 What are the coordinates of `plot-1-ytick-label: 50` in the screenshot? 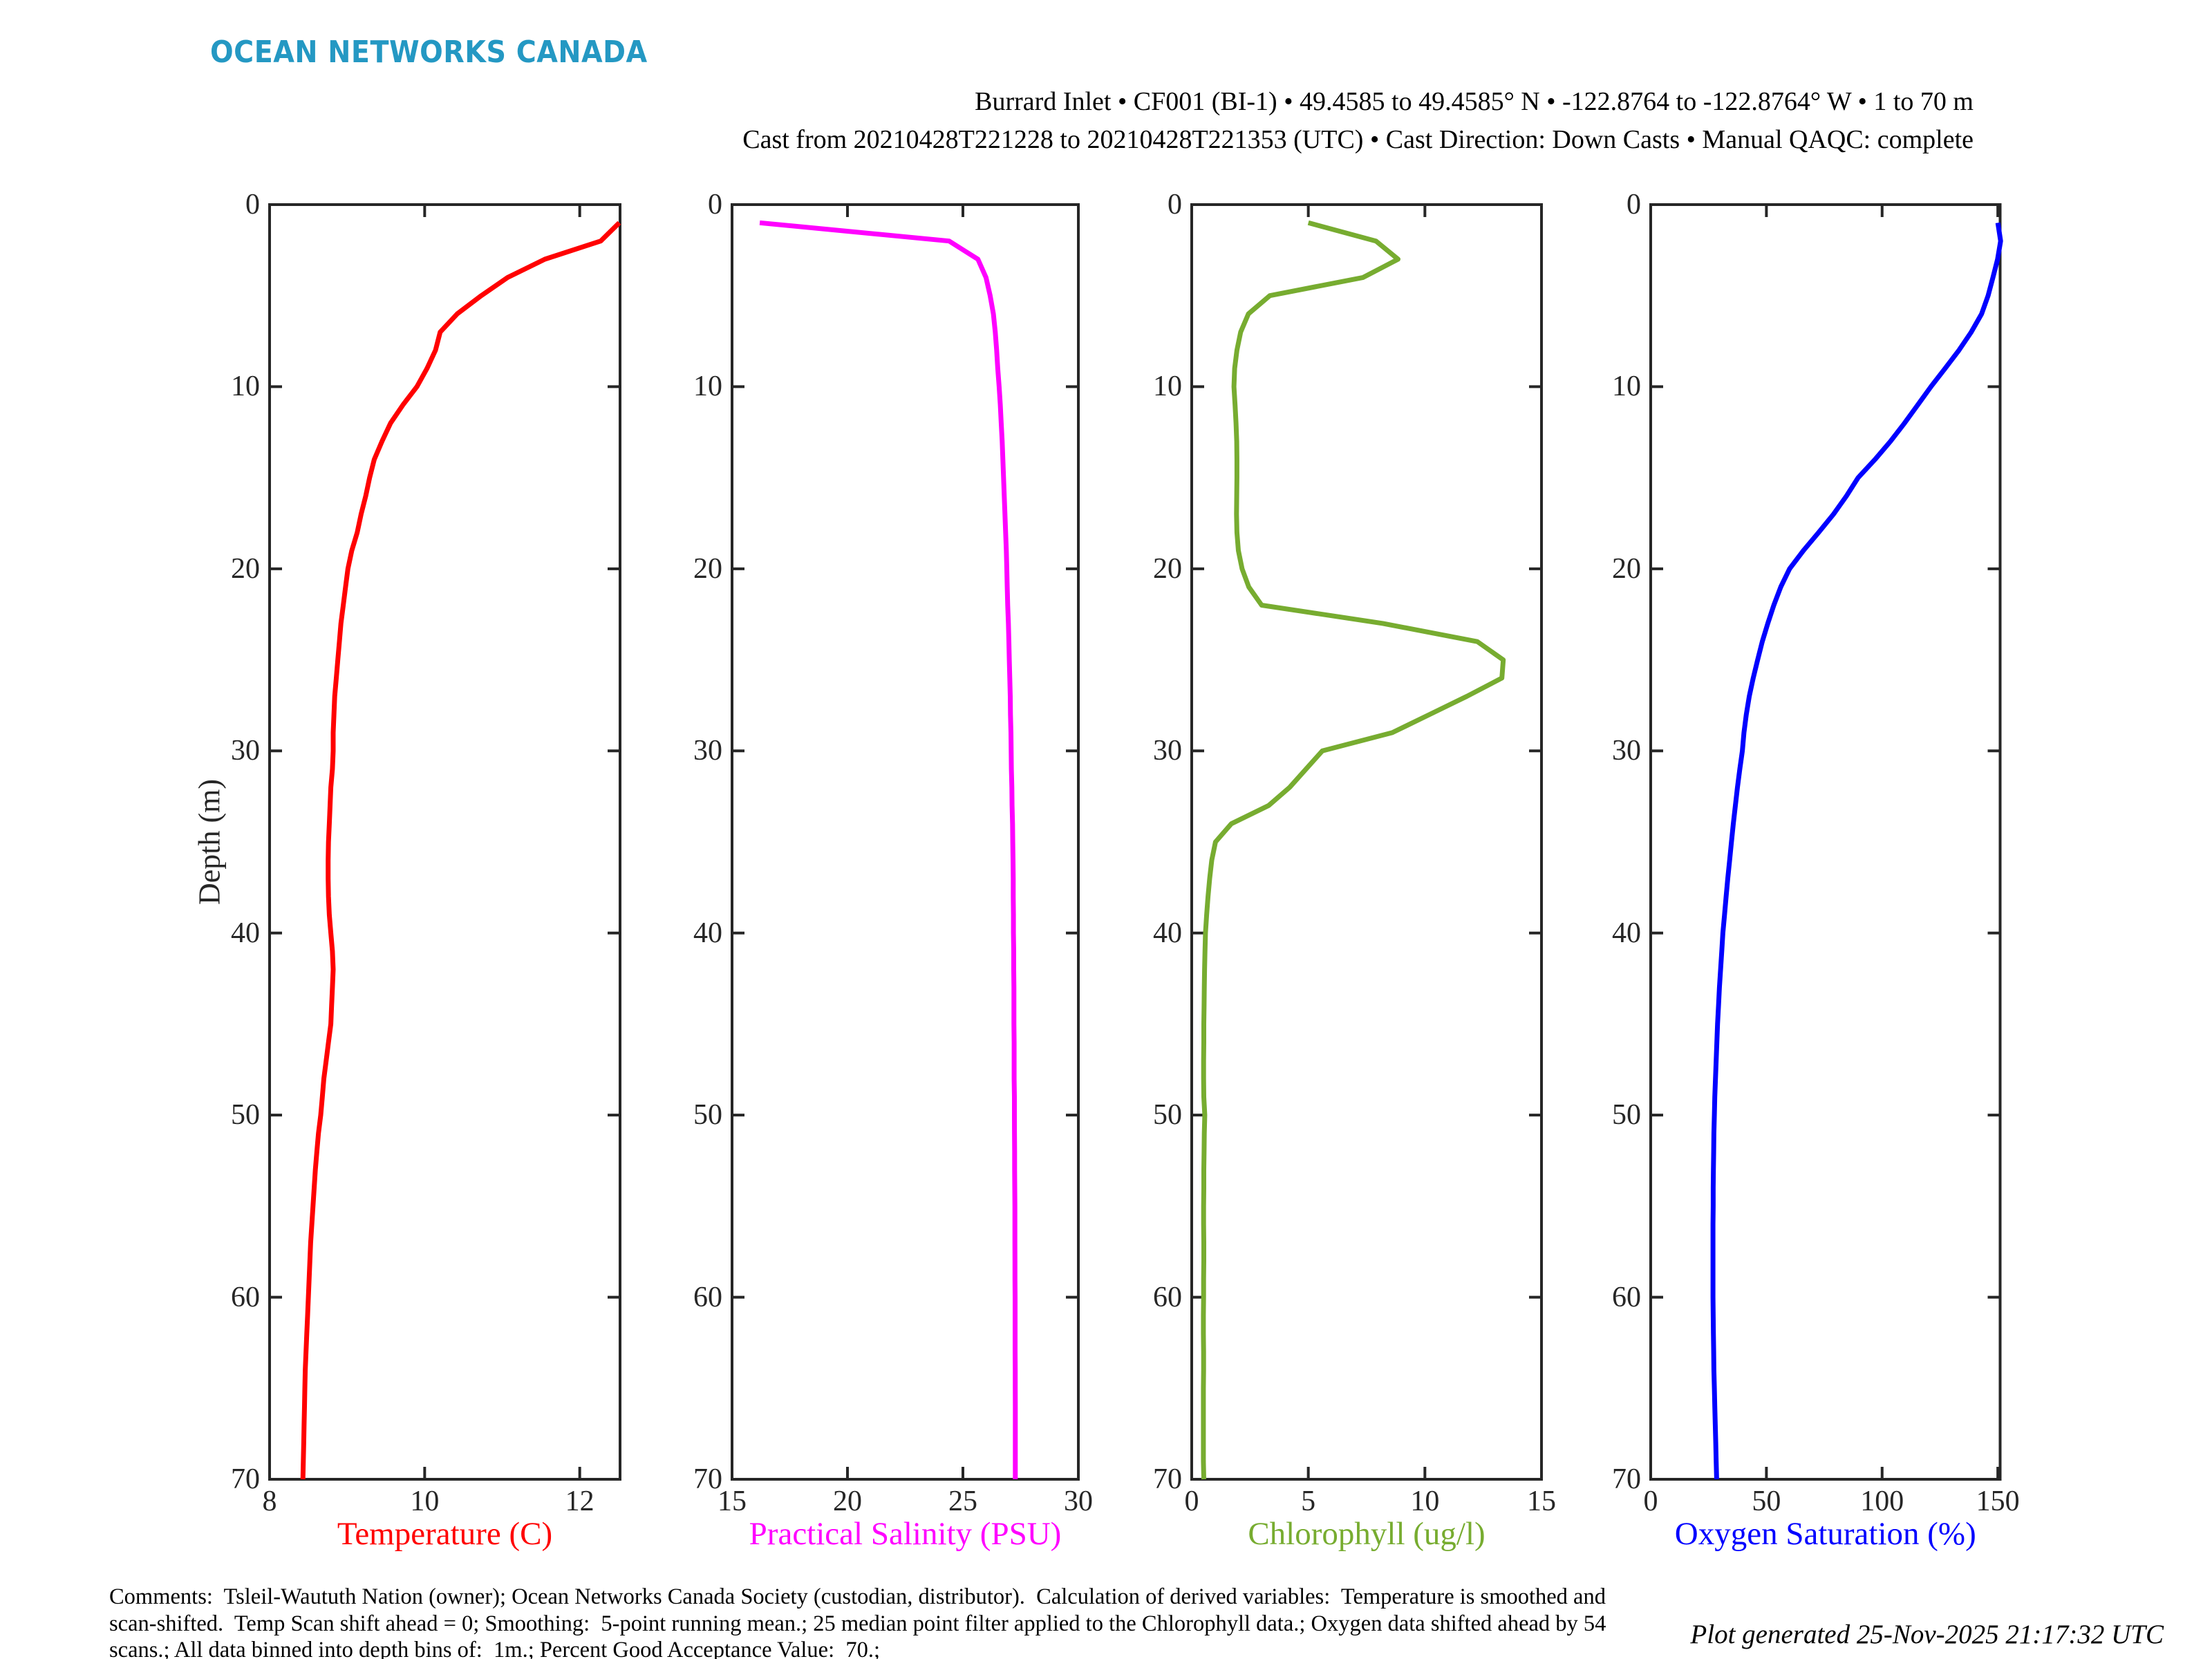 It's located at (246, 1115).